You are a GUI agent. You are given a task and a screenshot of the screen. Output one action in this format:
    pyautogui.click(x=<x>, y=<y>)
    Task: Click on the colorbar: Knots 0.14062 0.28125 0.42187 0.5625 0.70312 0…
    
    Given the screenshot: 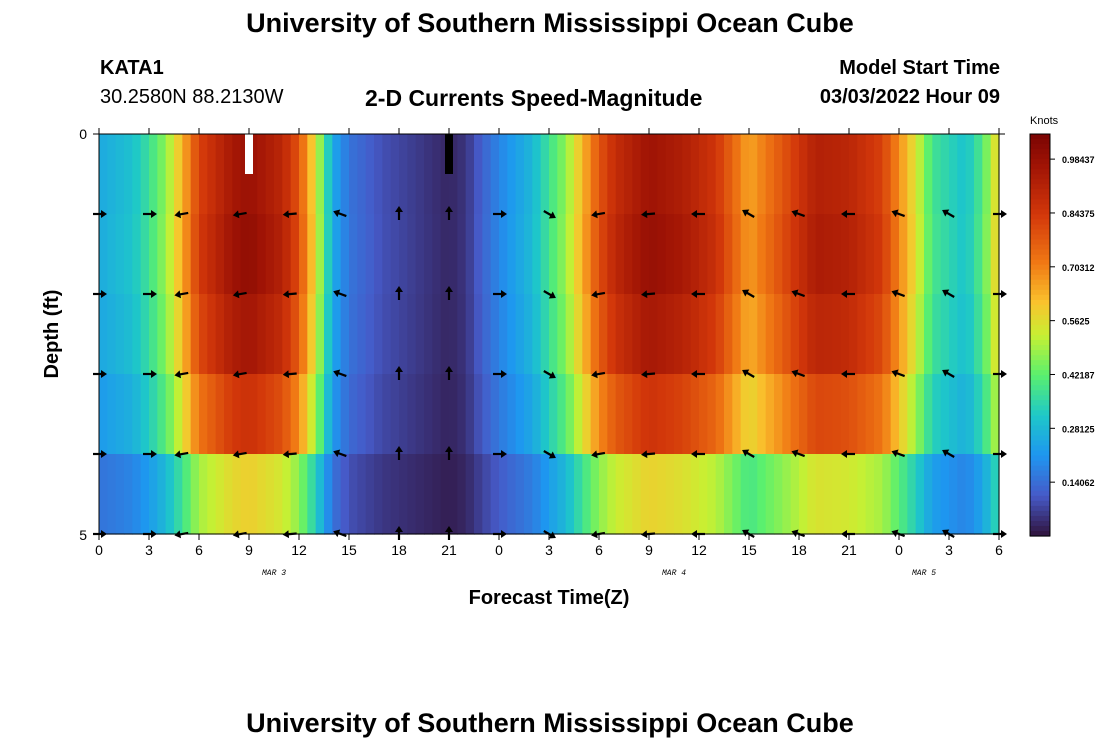 What is the action you would take?
    pyautogui.click(x=1062, y=326)
    